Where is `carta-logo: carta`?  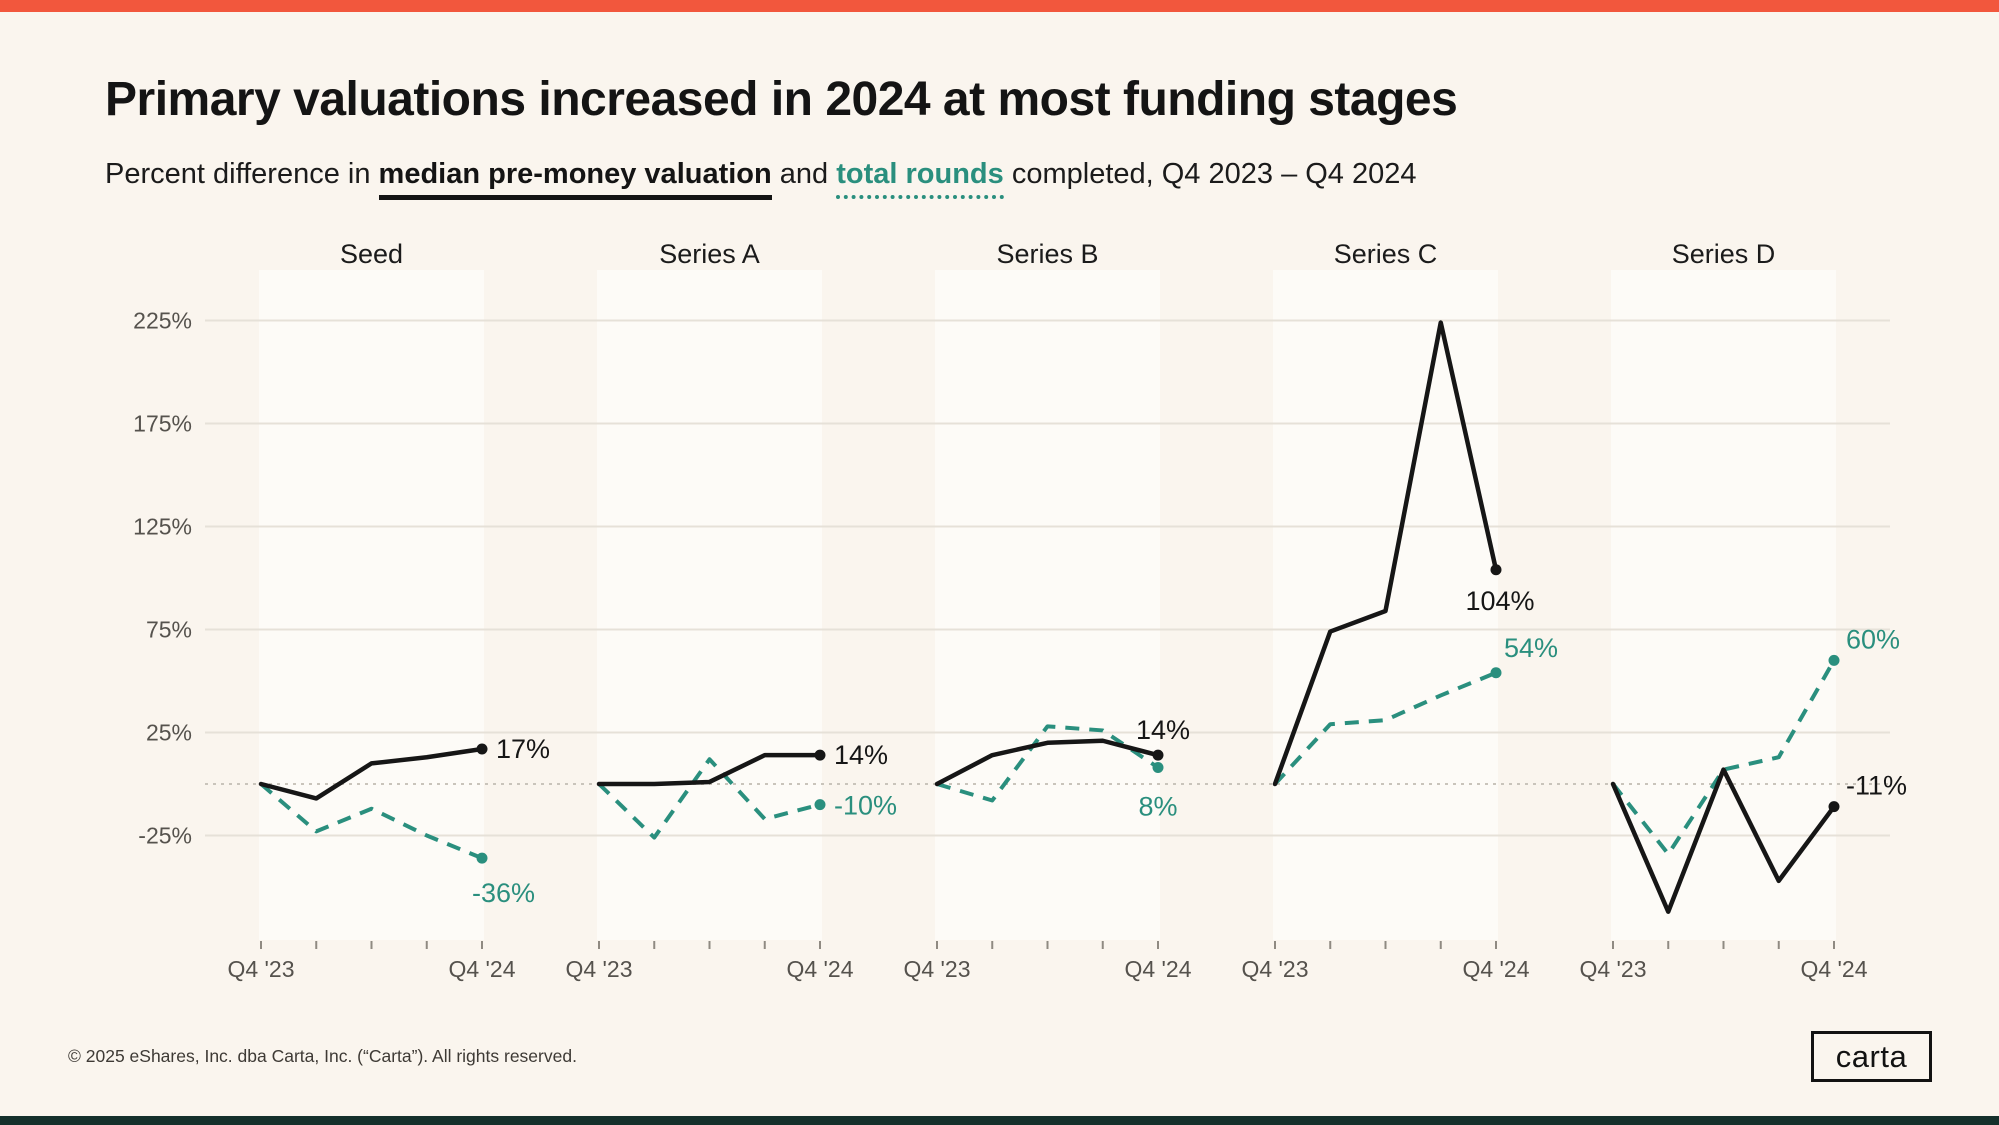 carta-logo: carta is located at coordinates (1871, 1056).